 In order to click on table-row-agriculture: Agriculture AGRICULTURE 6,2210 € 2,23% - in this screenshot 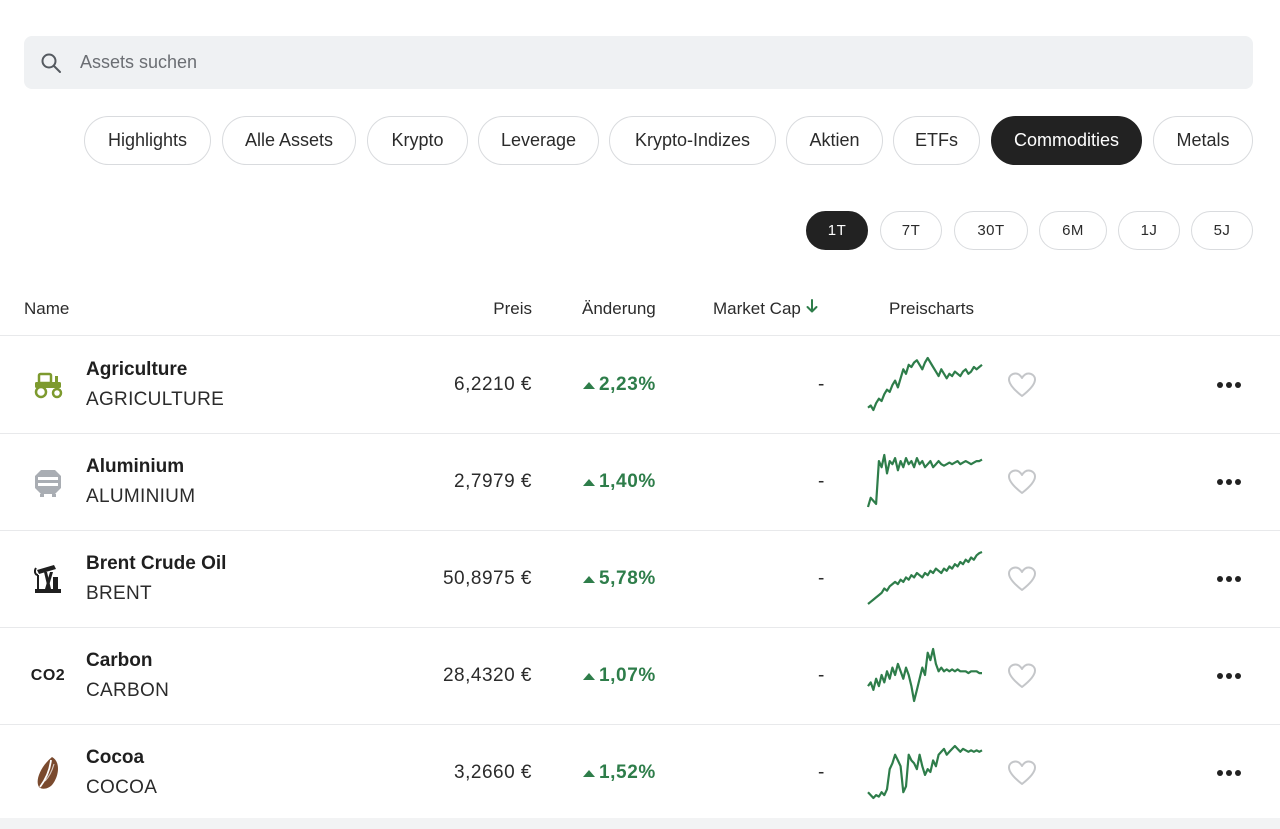, I will do `click(640, 385)`.